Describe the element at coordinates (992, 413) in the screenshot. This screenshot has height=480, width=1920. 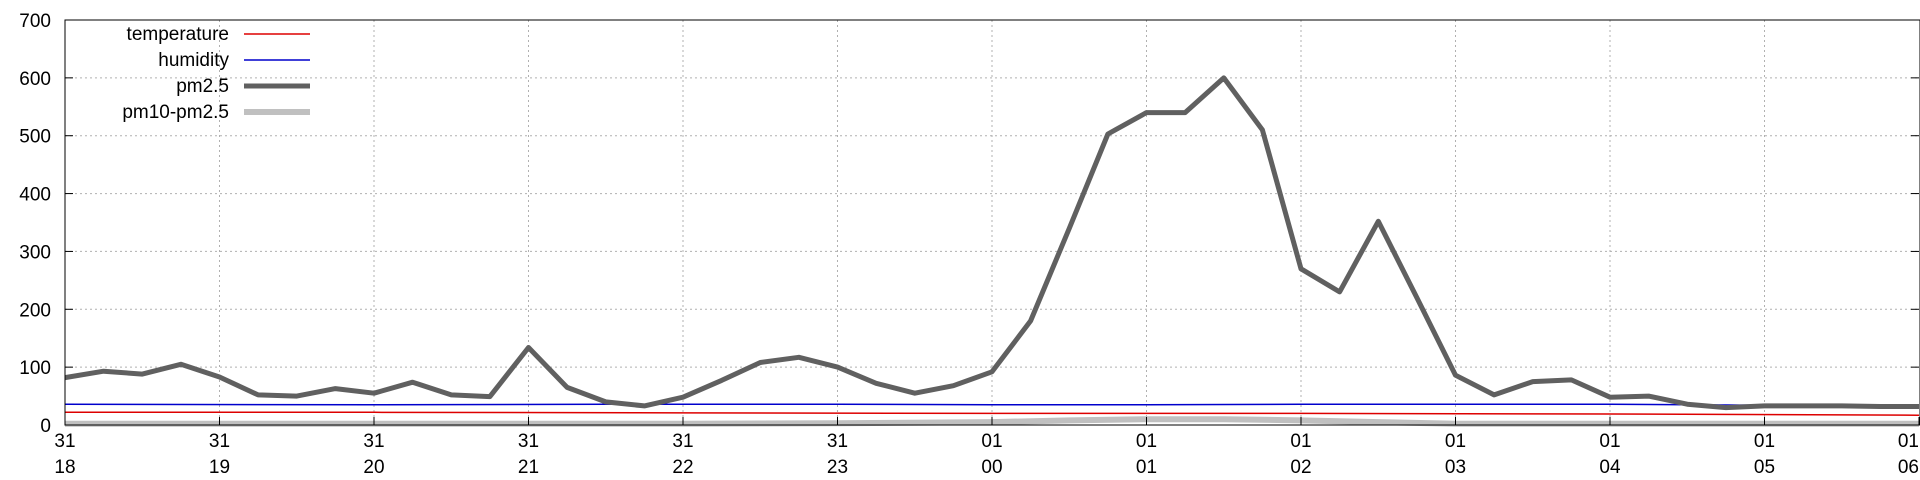
I see `series-line-temperature` at that location.